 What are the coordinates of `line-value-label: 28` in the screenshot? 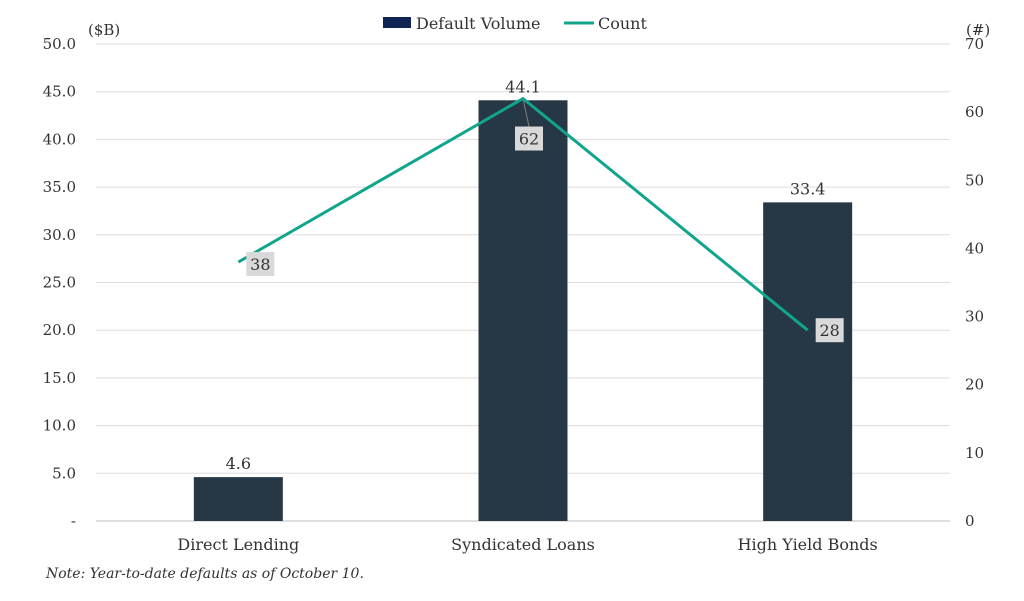 It's located at (829, 330).